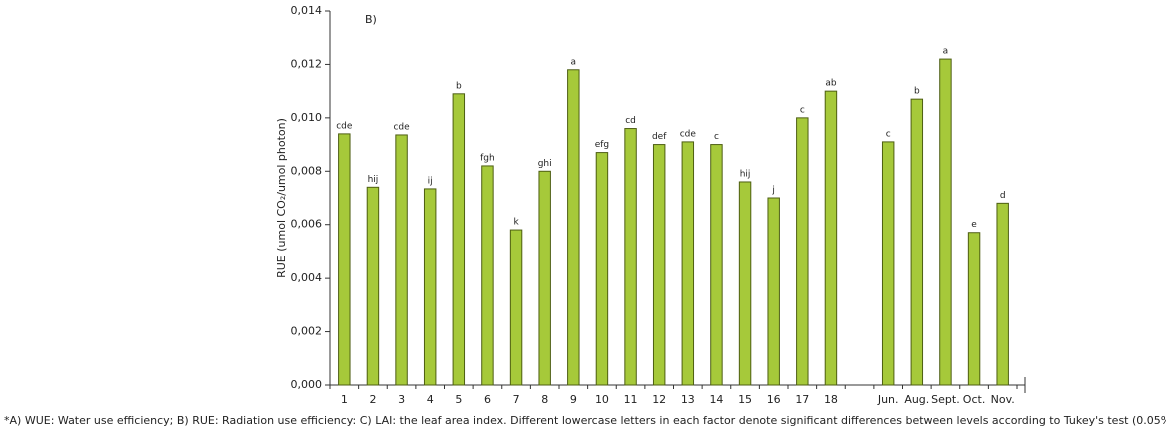  I want to click on significance-letter: ab, so click(831, 84).